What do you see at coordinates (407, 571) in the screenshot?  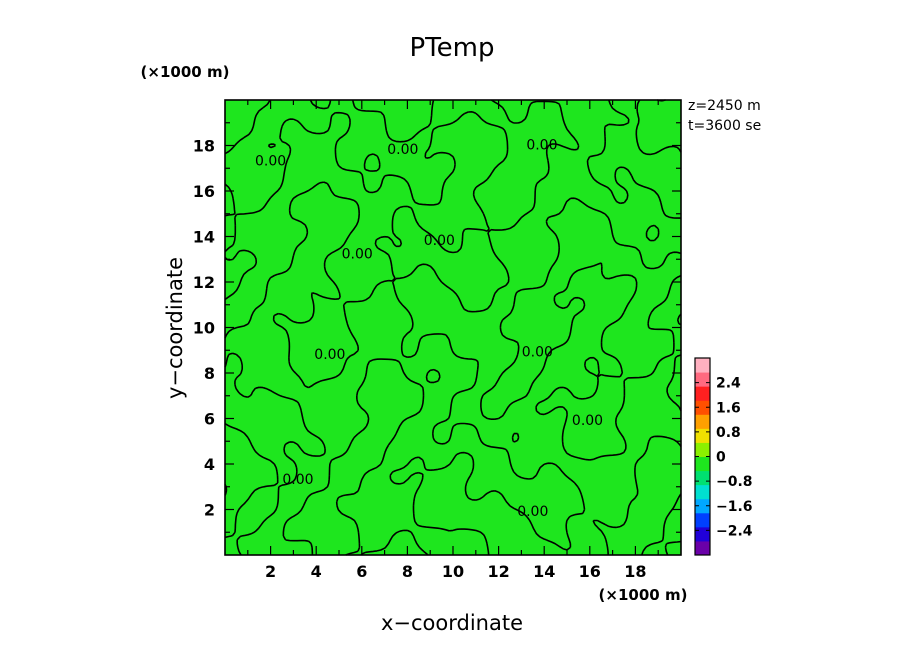 I see `x-tick-label: 8` at bounding box center [407, 571].